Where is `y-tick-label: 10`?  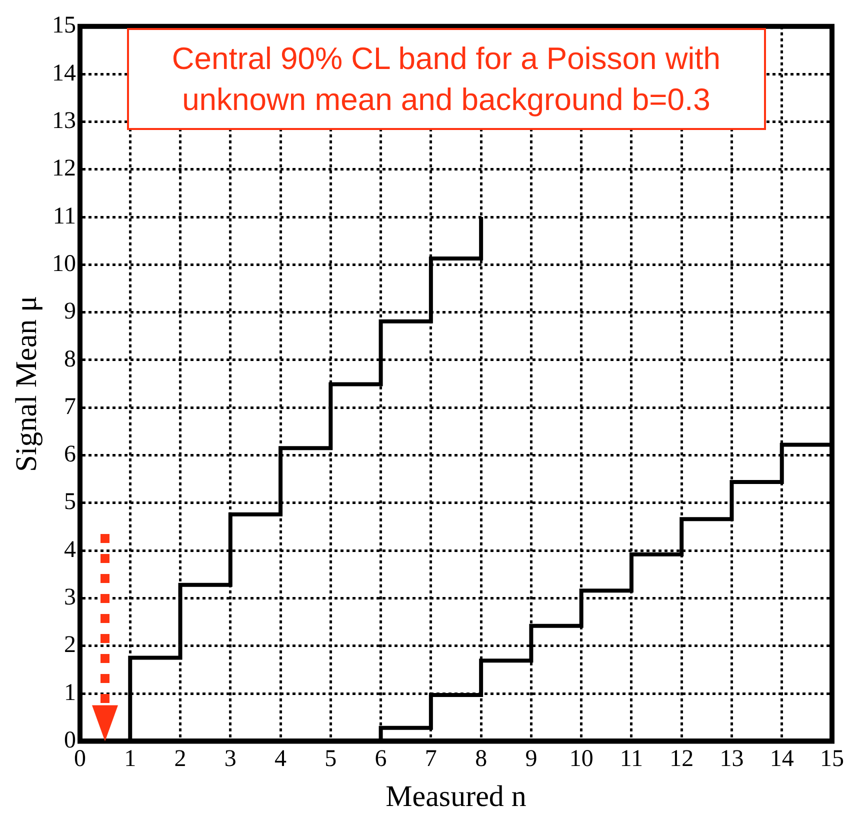
y-tick-label: 10 is located at coordinates (64, 263).